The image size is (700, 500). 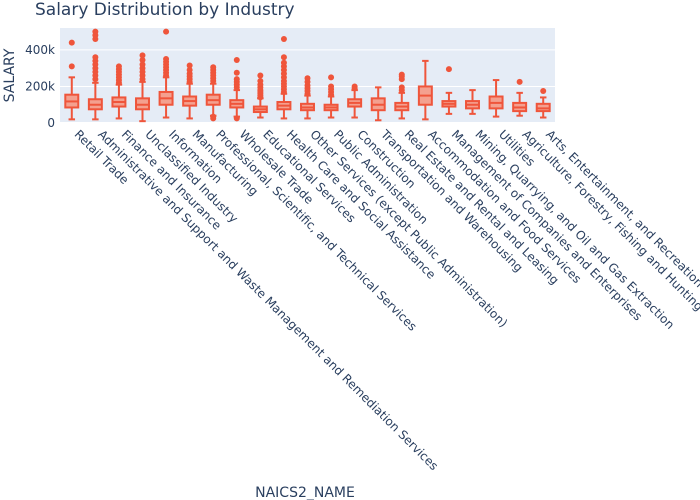 I want to click on y-axis-ticks: 0 200k 400k, so click(x=40, y=86).